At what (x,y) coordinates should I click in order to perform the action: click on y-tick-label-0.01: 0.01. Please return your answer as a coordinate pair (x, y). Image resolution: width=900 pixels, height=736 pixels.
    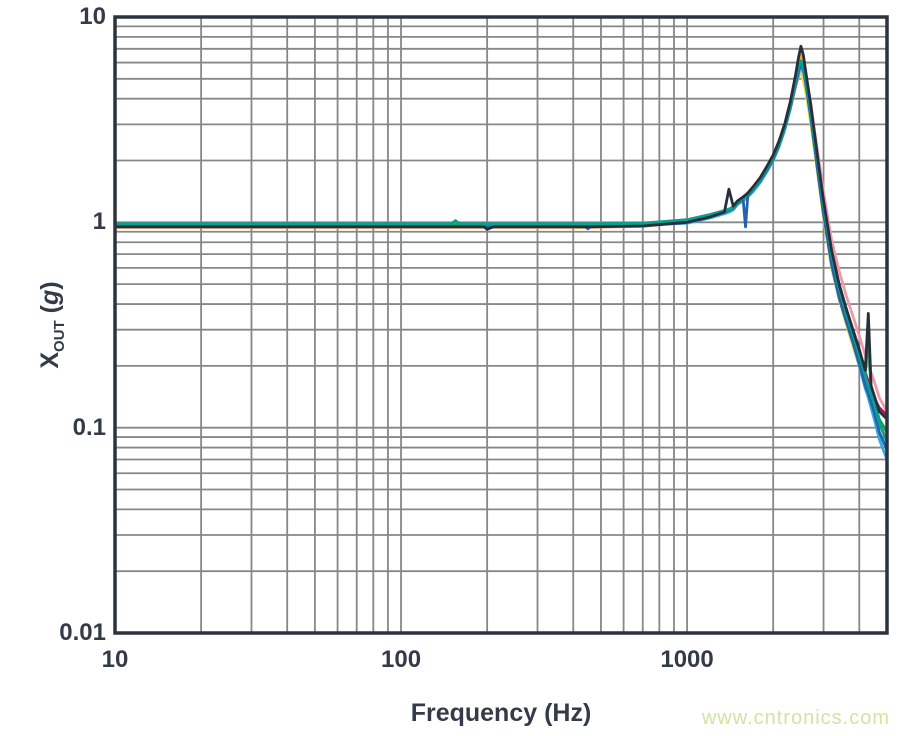
    Looking at the image, I should click on (82, 632).